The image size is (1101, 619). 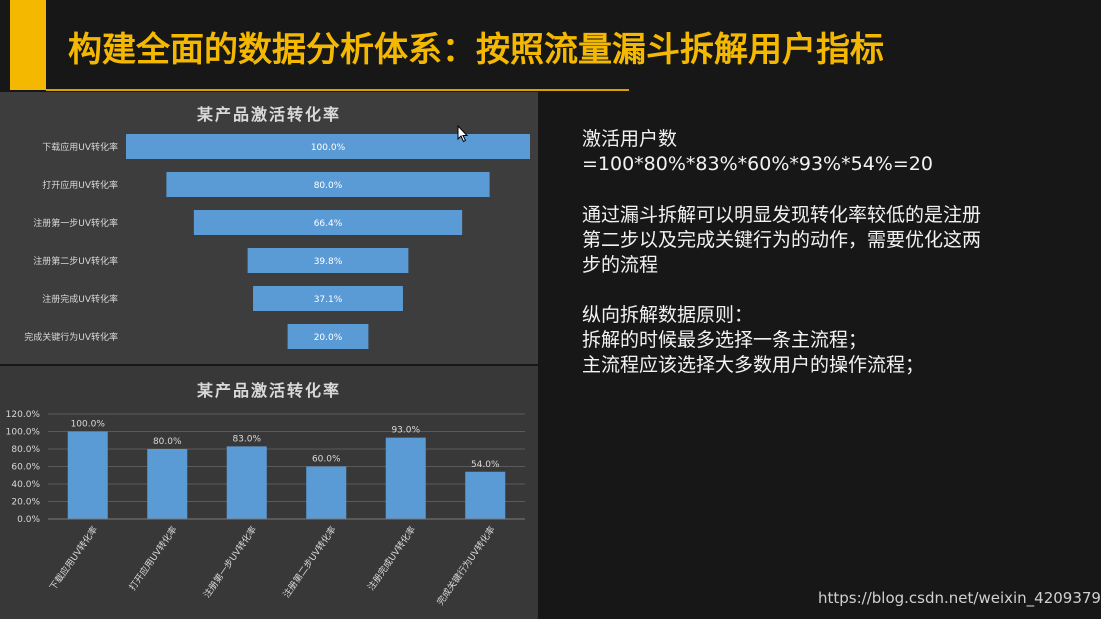 I want to click on y-tick-label: 40.0%, so click(x=25, y=485).